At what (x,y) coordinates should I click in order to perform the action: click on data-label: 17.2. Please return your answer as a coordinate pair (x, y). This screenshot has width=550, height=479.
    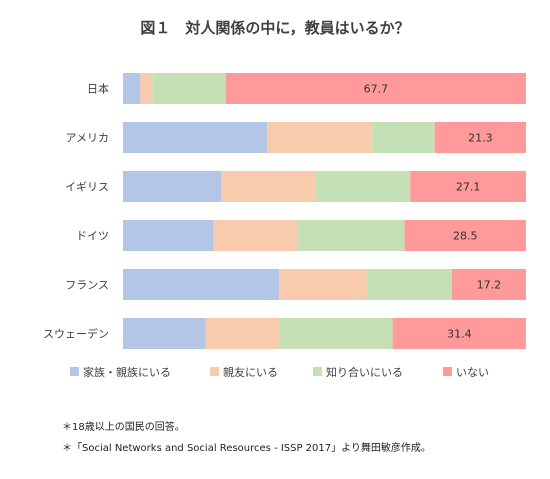
    Looking at the image, I should click on (489, 285).